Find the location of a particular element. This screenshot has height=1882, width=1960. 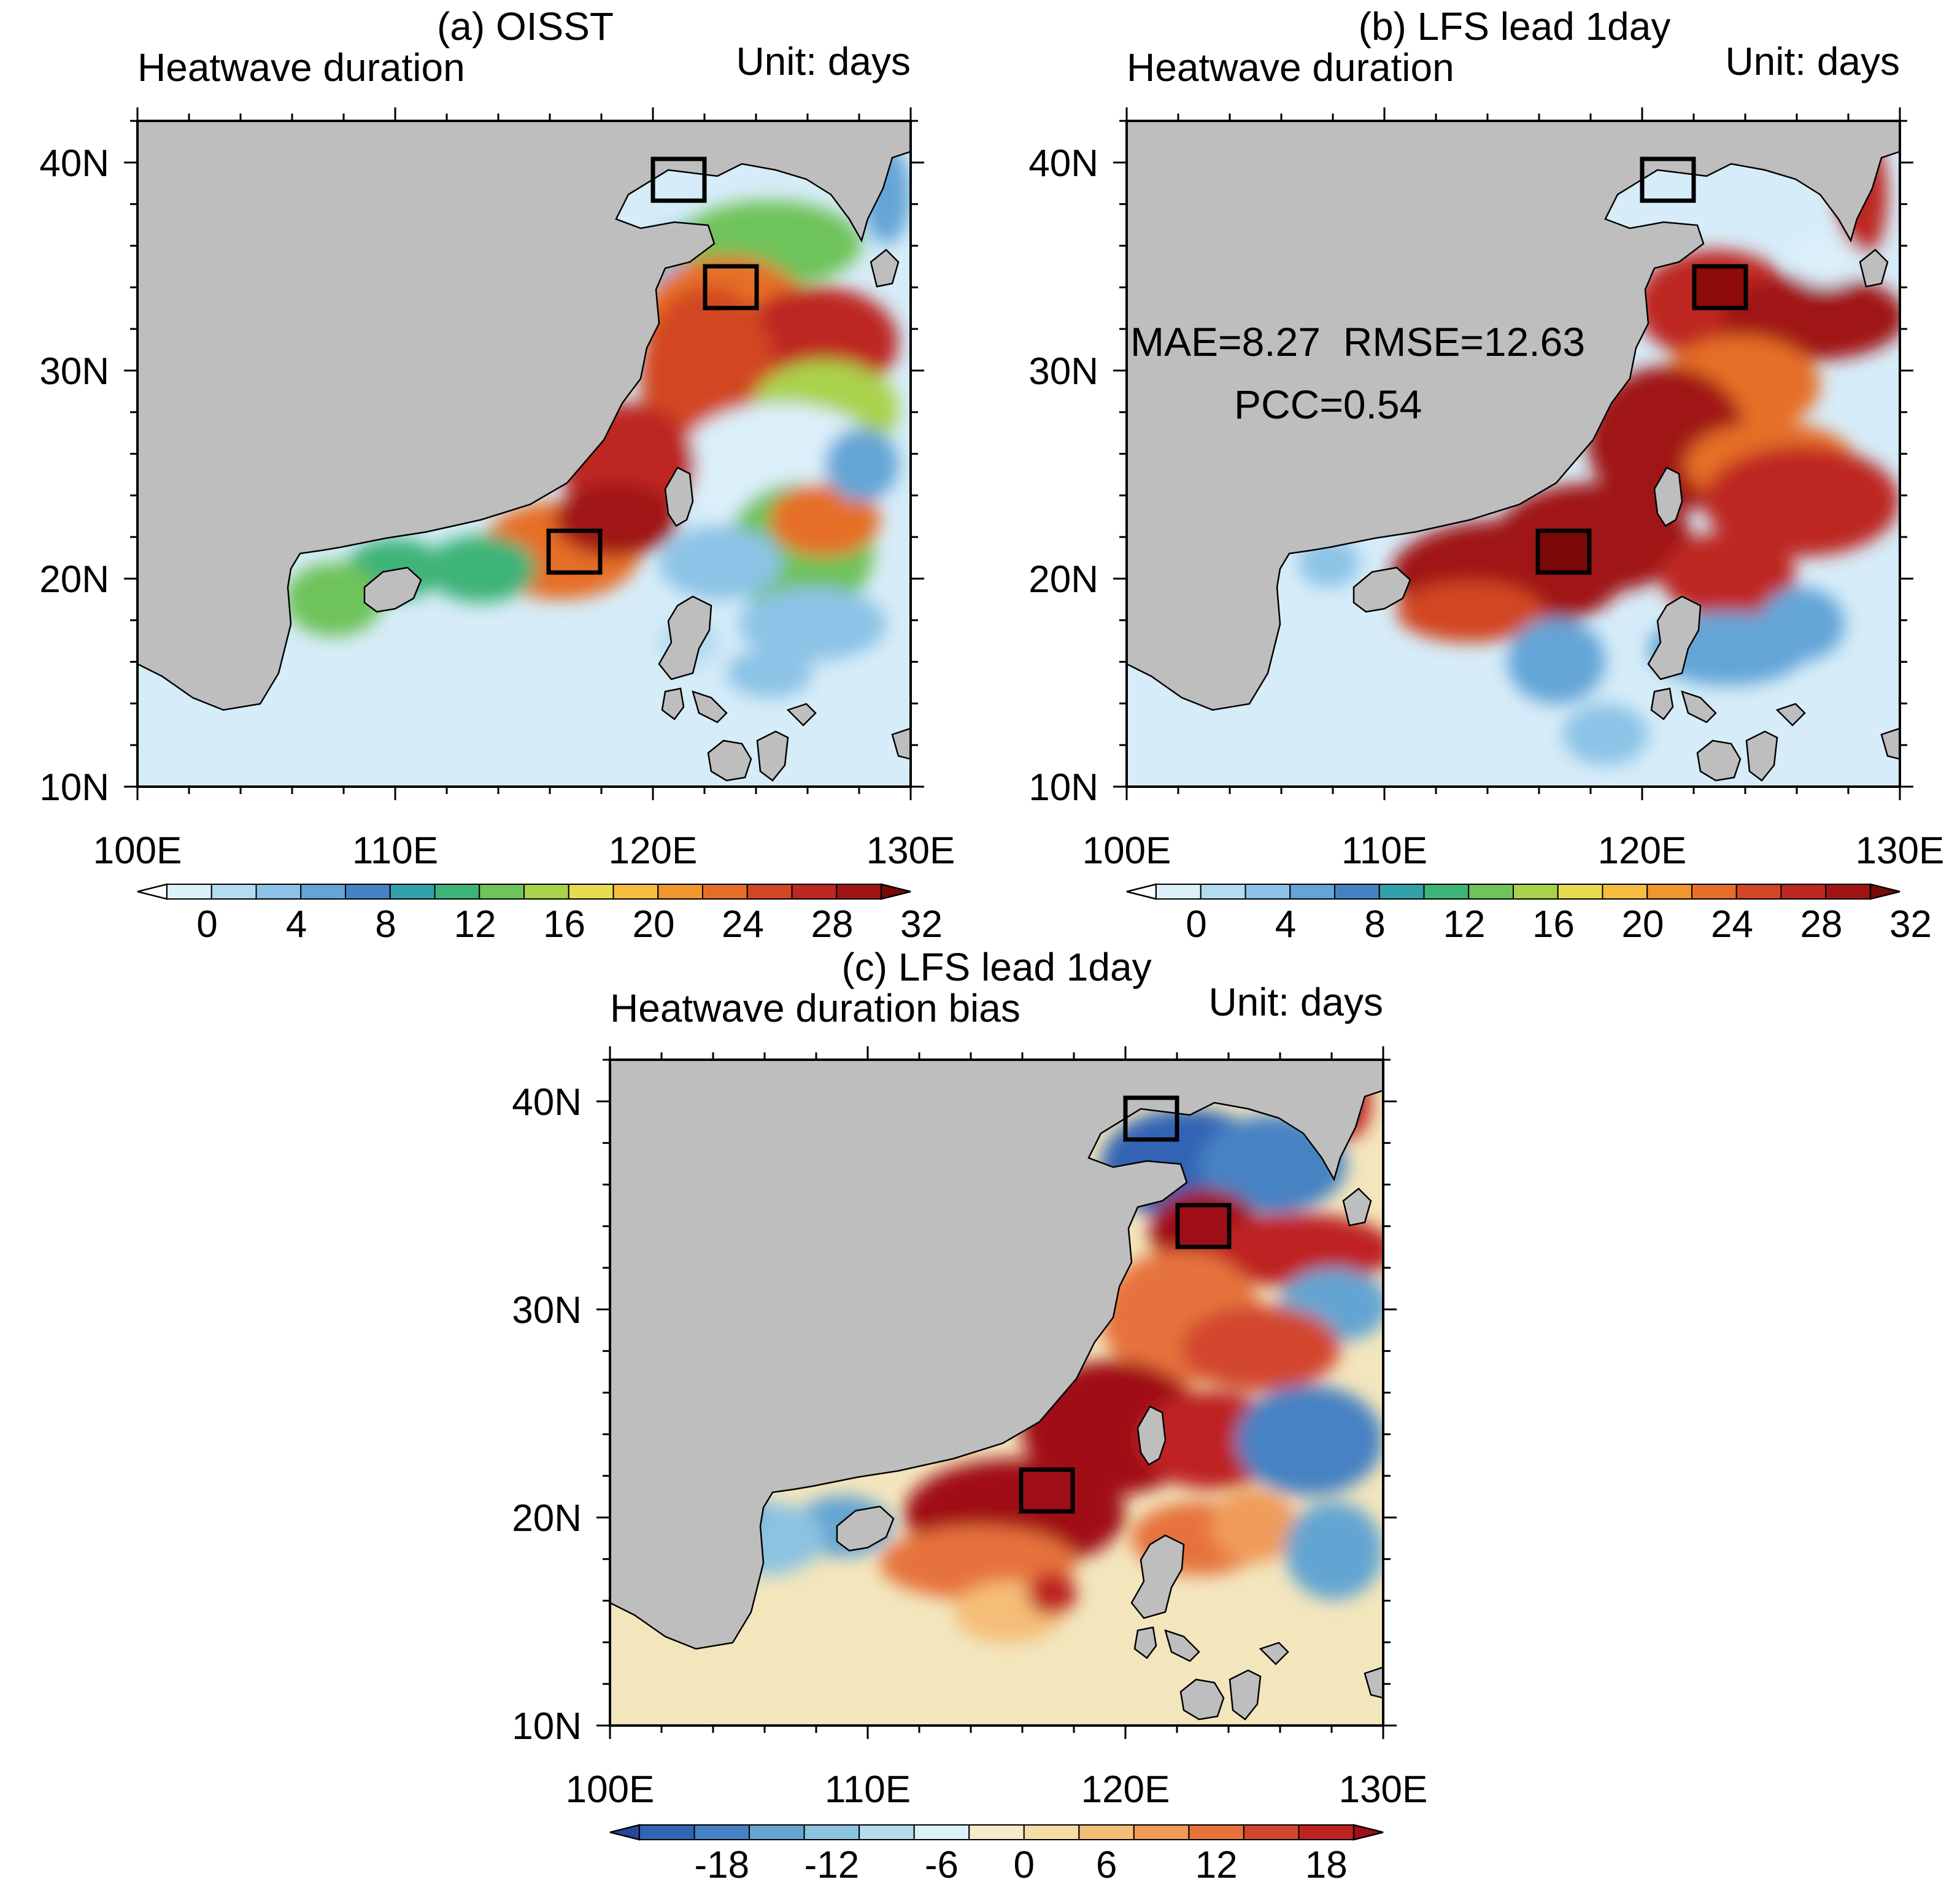

colorbar-label: 18 is located at coordinates (1326, 1863).